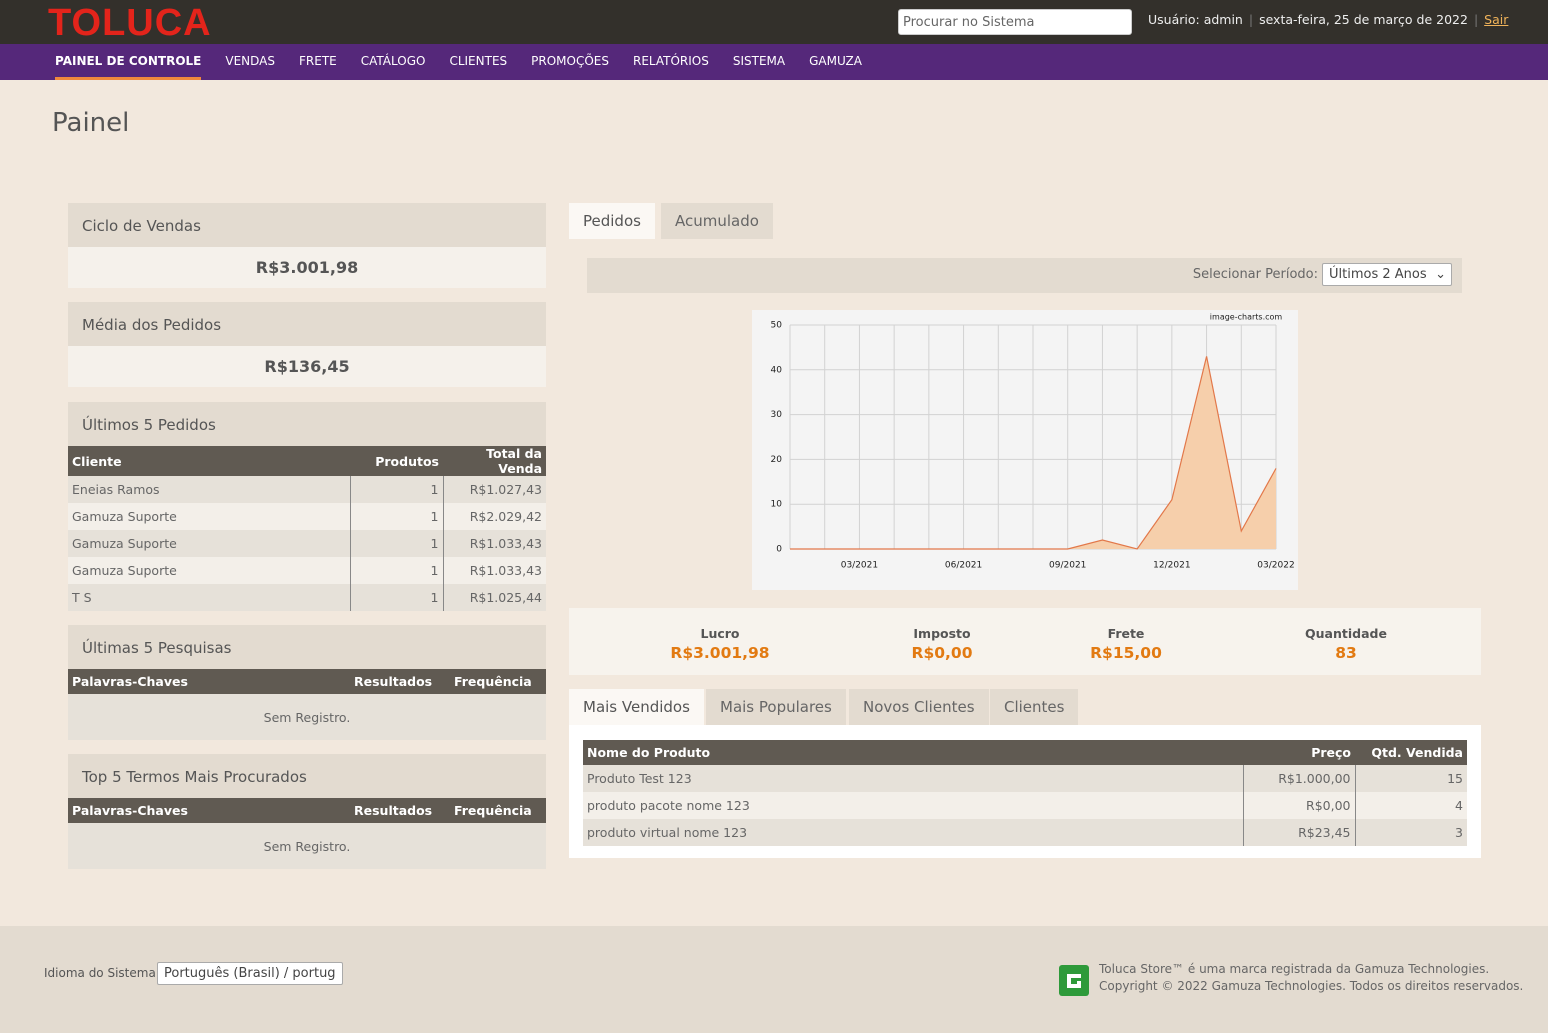 The image size is (1548, 1033). Describe the element at coordinates (1299, 752) in the screenshot. I see `column-header: Preço` at that location.